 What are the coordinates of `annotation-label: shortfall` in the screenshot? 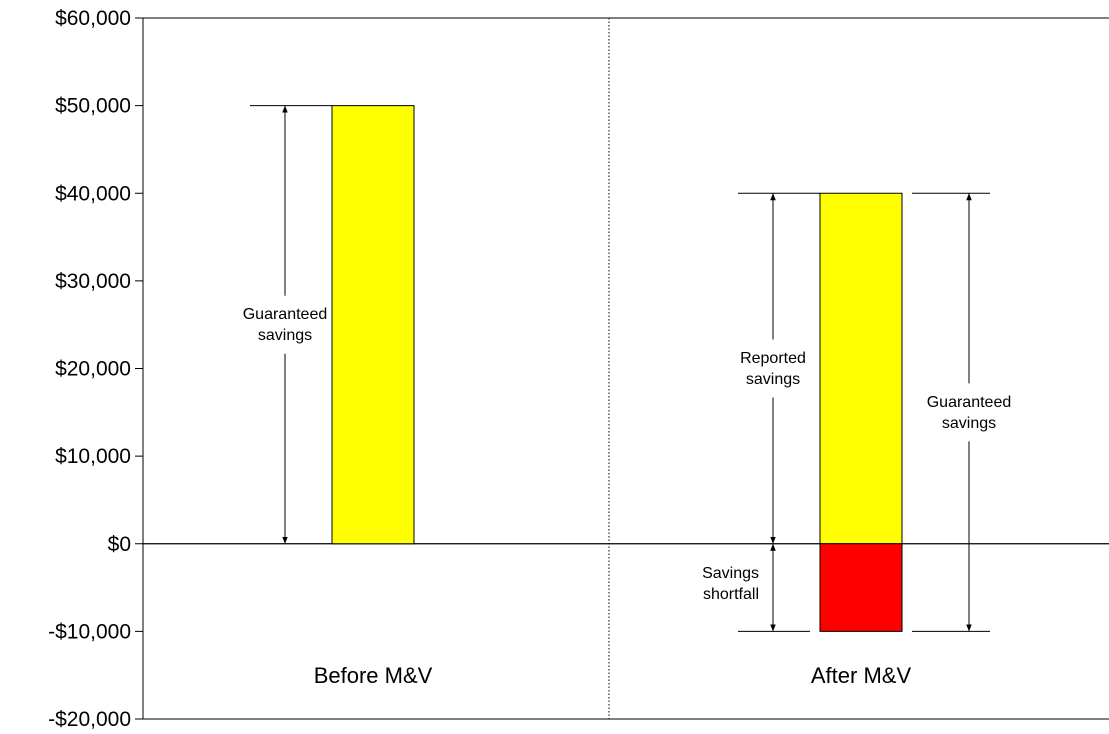 It's located at (731, 594).